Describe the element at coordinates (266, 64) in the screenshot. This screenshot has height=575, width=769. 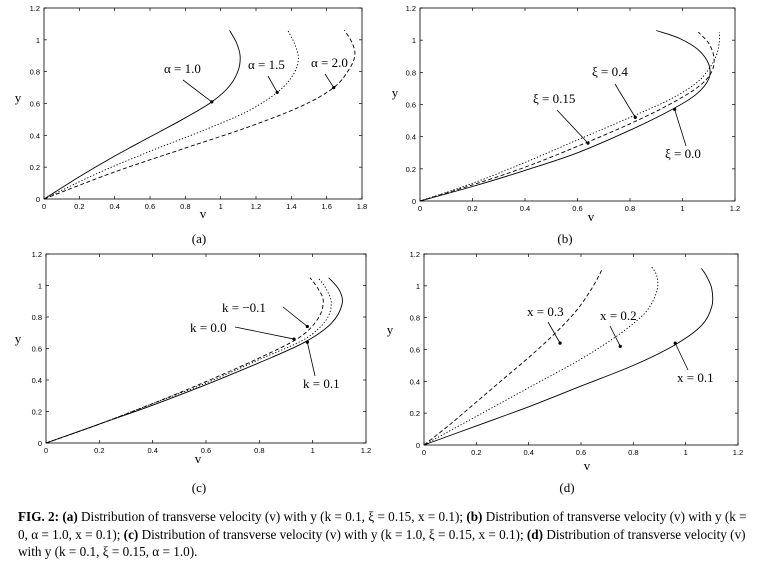
I see `series-annotation: α = 1.5` at that location.